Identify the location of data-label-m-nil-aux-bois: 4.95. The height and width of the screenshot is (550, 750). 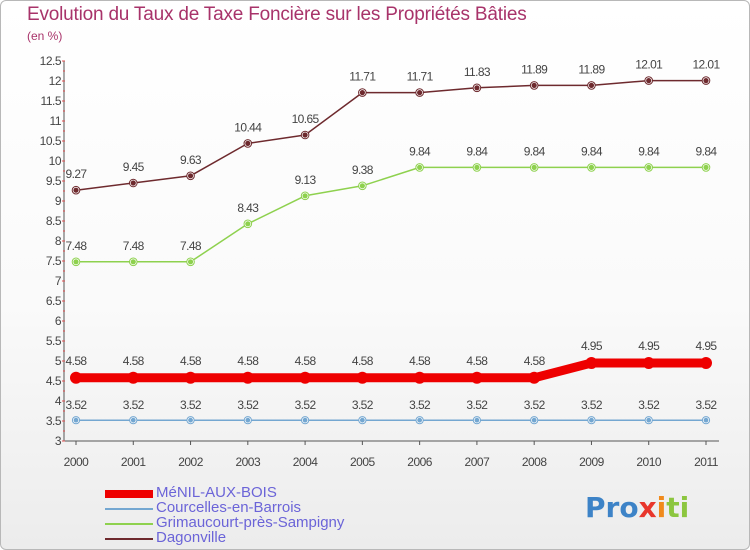
(592, 346).